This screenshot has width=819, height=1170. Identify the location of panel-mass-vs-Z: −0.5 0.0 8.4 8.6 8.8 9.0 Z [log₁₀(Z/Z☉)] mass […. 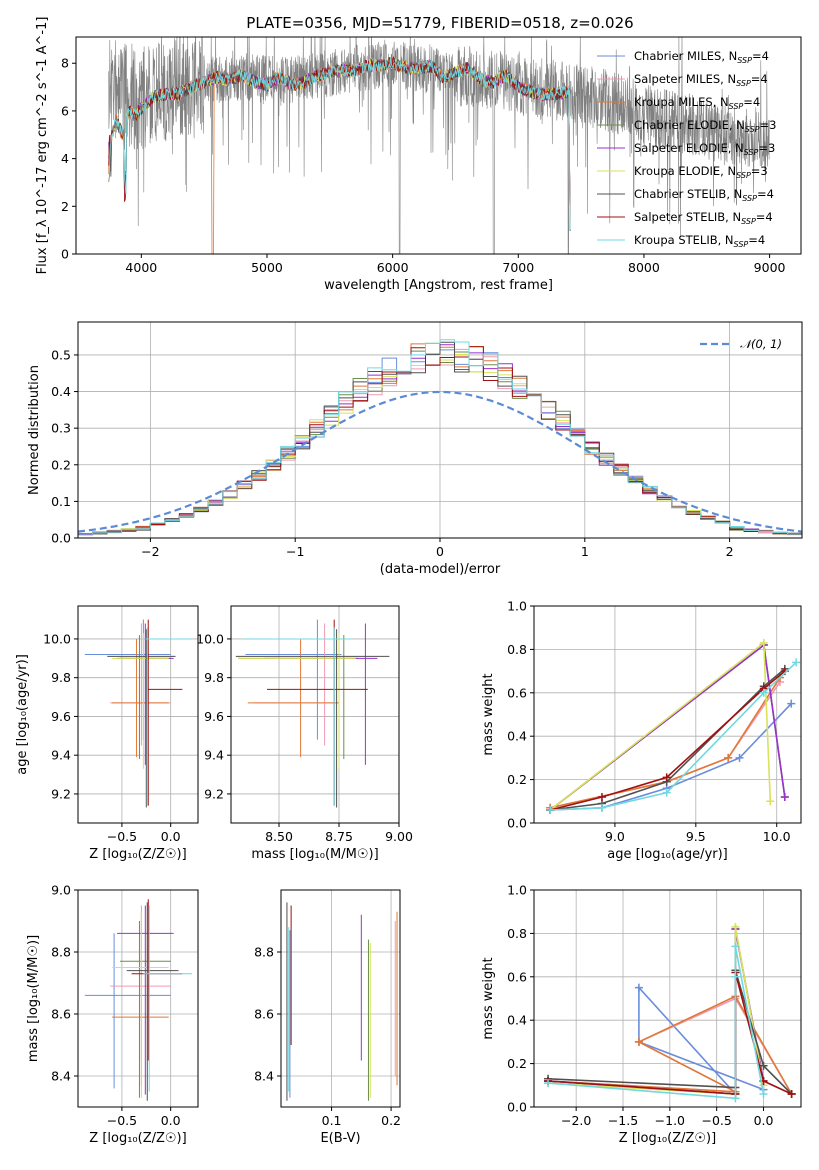
(112, 1014).